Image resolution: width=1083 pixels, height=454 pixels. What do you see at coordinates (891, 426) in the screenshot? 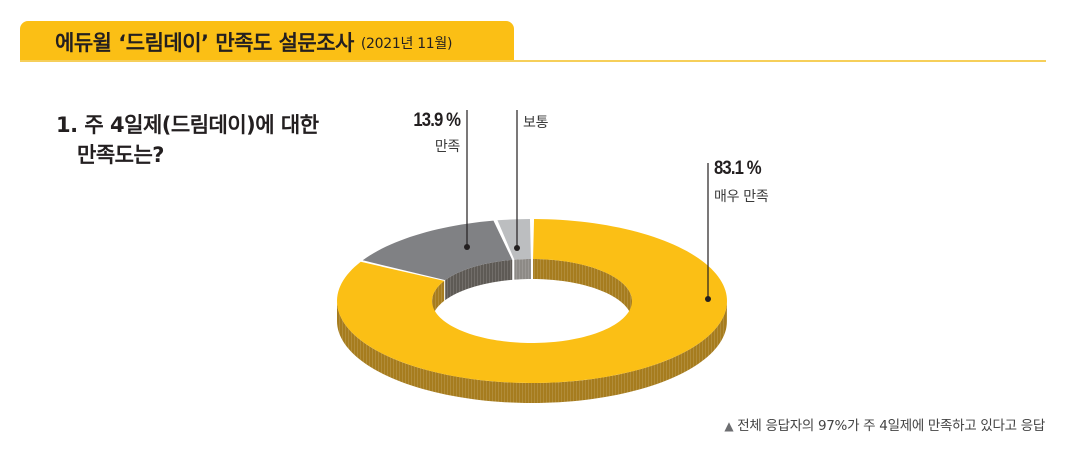
I see `footnote-text: 전체 응답자의 97%가 주 4일제에 만족하고 있다고 응답` at bounding box center [891, 426].